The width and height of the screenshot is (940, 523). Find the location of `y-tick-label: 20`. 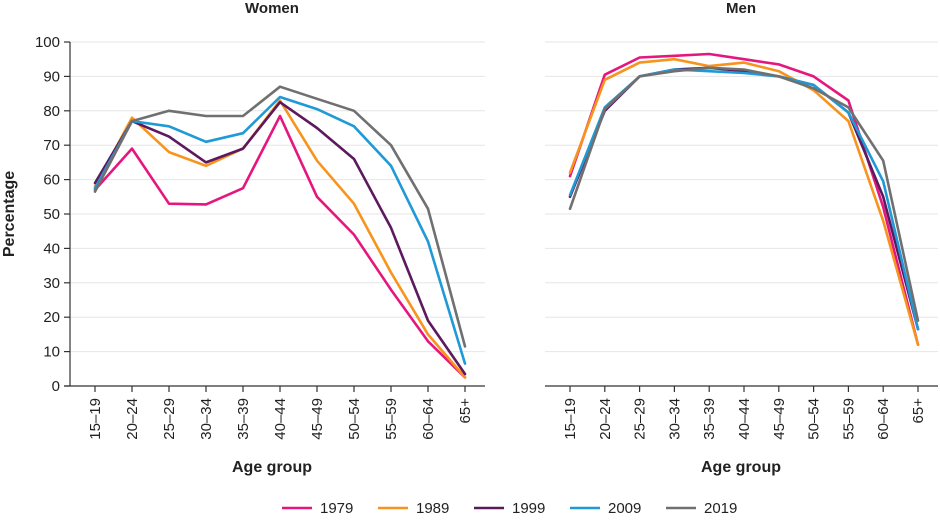

y-tick-label: 20 is located at coordinates (51, 317).